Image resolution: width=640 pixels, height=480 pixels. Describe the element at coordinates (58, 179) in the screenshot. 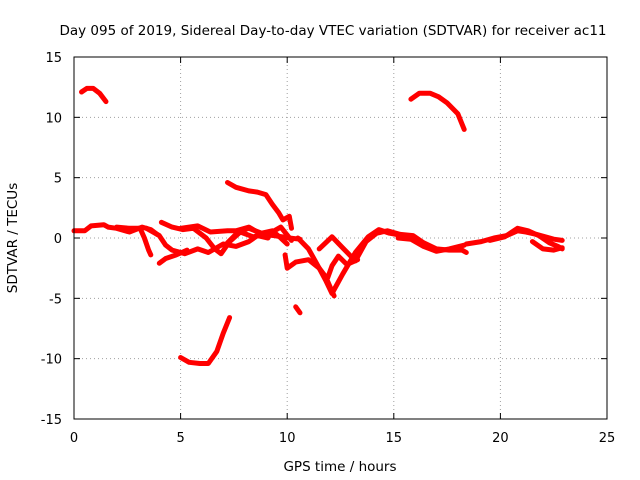

I see `y-tick-label: 5` at that location.